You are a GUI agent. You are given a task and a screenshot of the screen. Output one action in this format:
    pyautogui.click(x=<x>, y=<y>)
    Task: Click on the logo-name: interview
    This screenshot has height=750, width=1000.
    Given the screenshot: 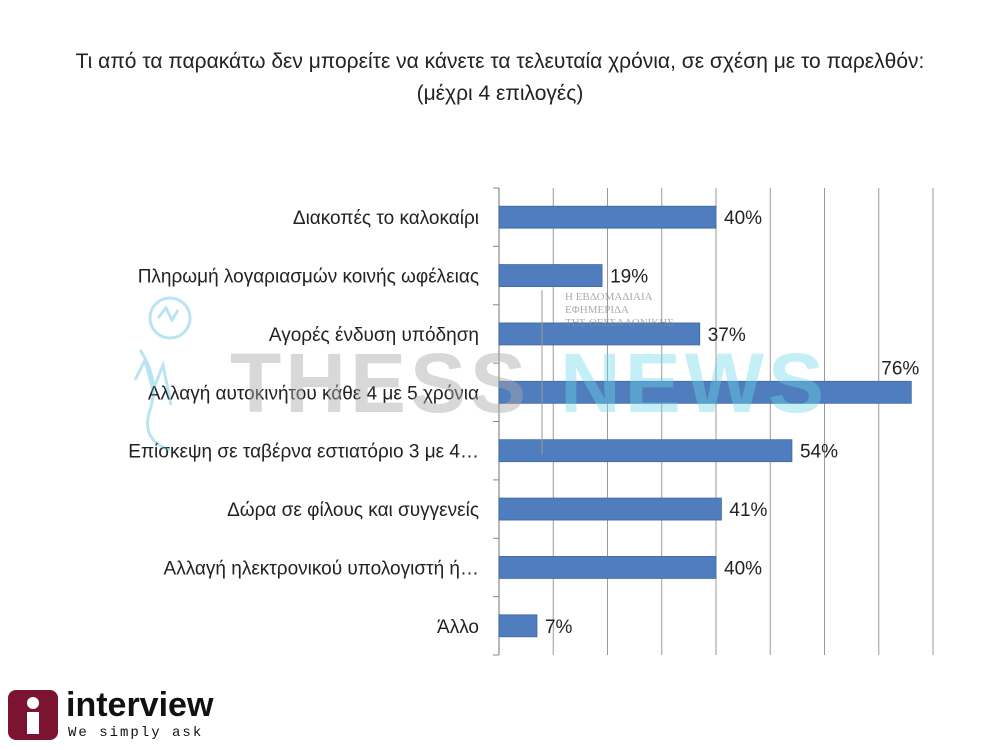 What is the action you would take?
    pyautogui.click(x=140, y=705)
    